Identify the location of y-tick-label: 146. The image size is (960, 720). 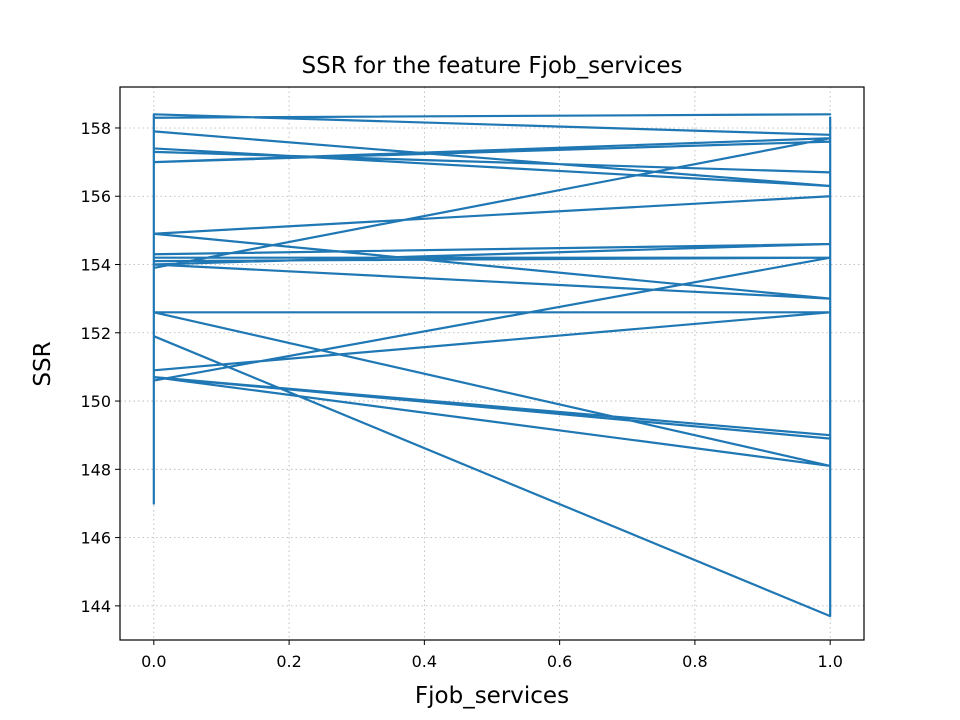
(95, 538).